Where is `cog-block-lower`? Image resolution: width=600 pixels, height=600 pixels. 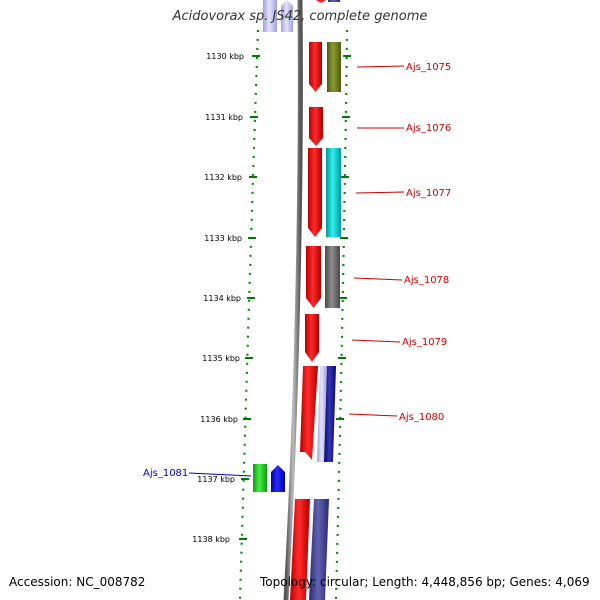
cog-block-lower is located at coordinates (319, 549).